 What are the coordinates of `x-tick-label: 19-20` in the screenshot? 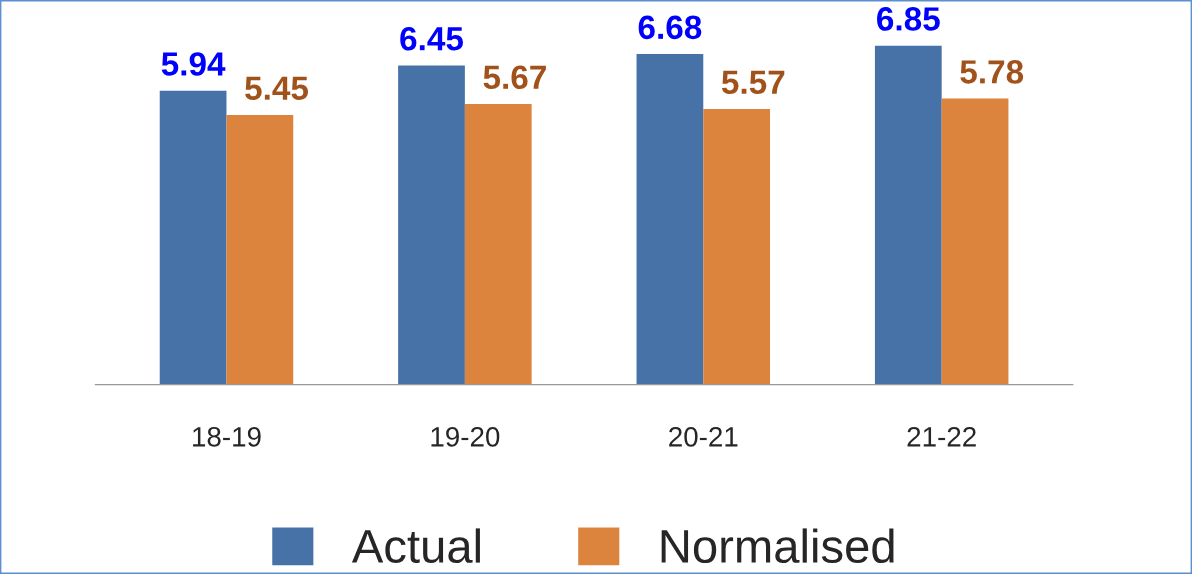 It's located at (465, 436).